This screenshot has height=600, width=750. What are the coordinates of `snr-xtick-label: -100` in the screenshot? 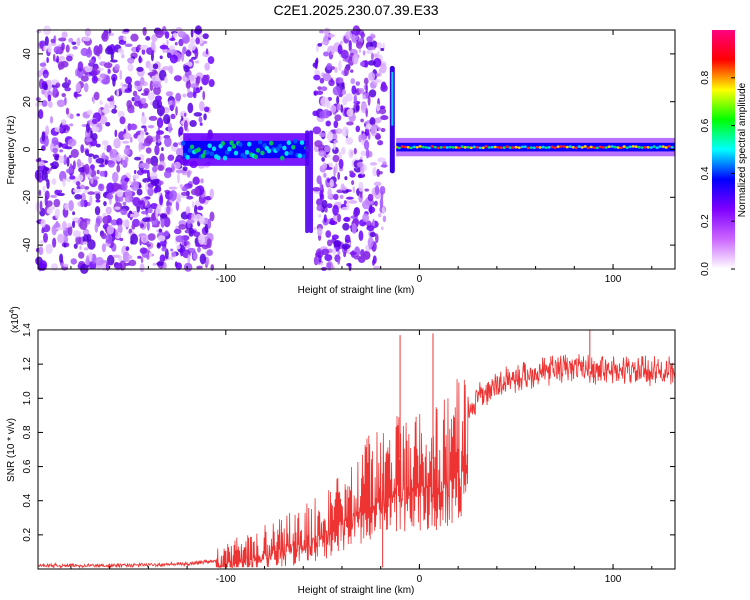 It's located at (226, 579).